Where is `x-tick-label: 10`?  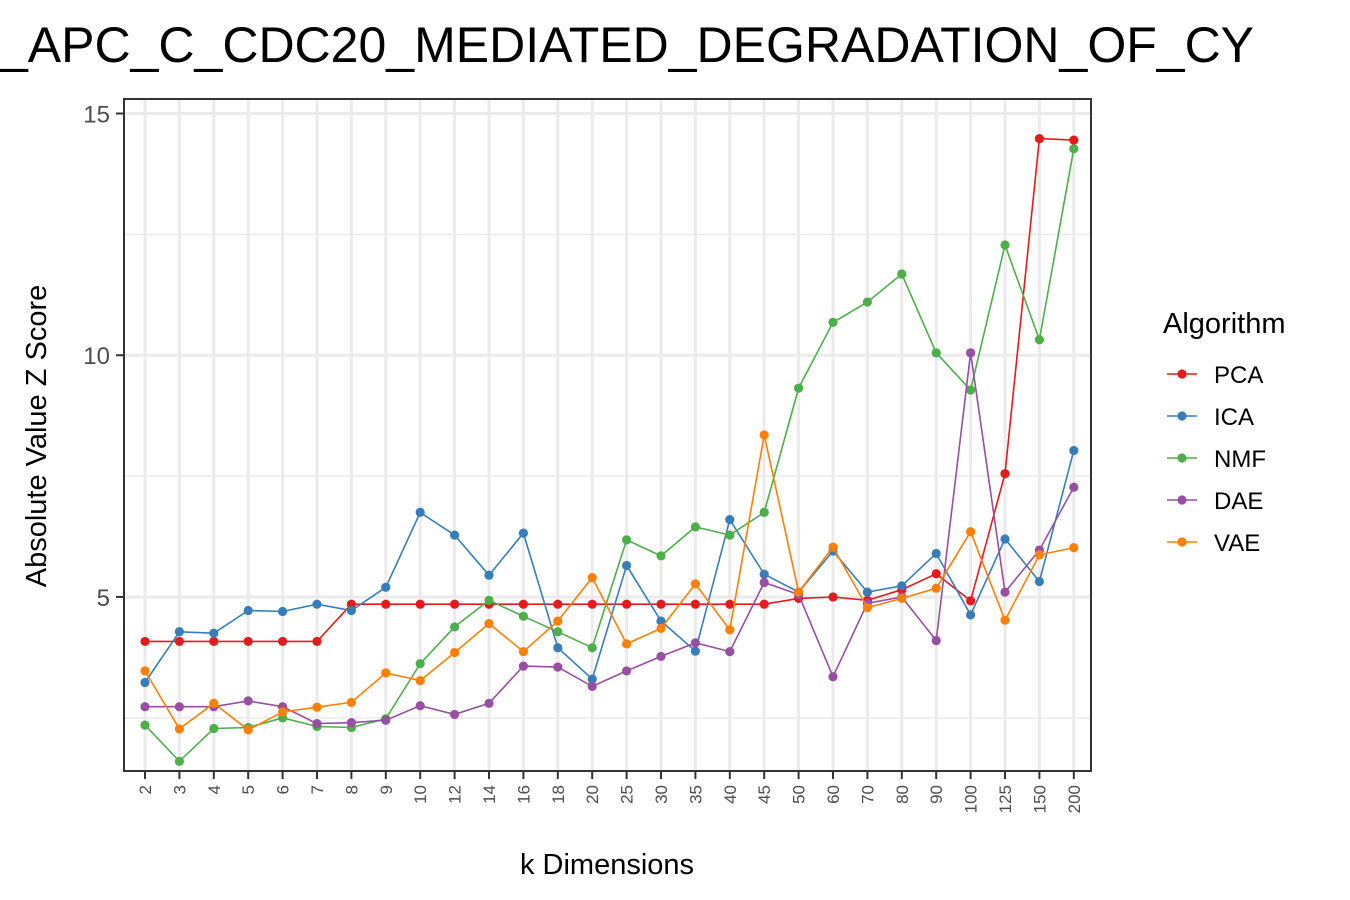
x-tick-label: 10 is located at coordinates (420, 794).